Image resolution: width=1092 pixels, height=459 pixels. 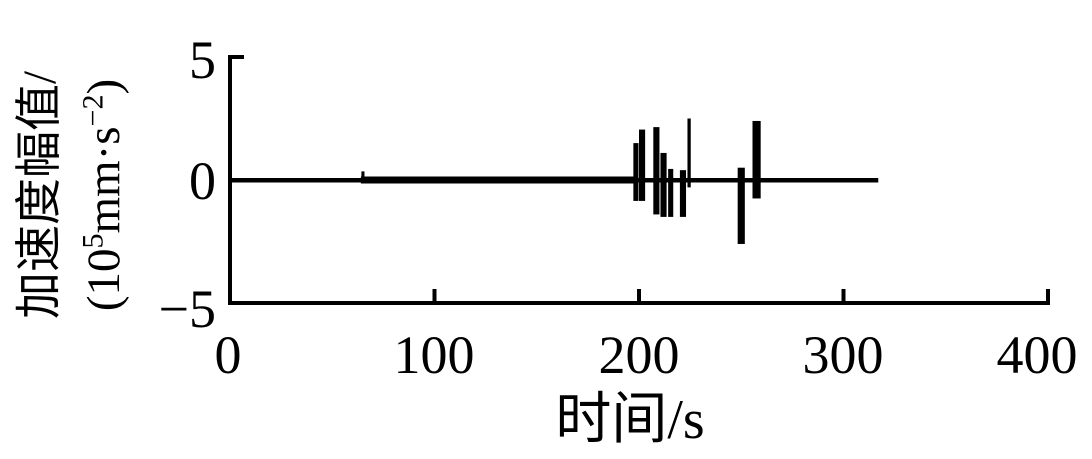 What do you see at coordinates (843, 355) in the screenshot?
I see `xtick-label-300: 300` at bounding box center [843, 355].